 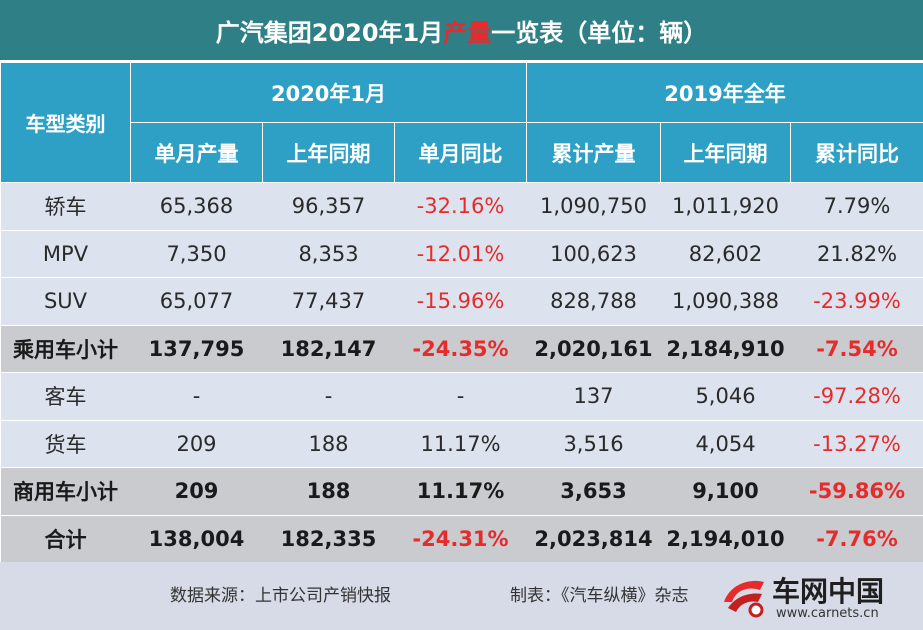 I want to click on table-cell: 4,054, so click(x=725, y=444).